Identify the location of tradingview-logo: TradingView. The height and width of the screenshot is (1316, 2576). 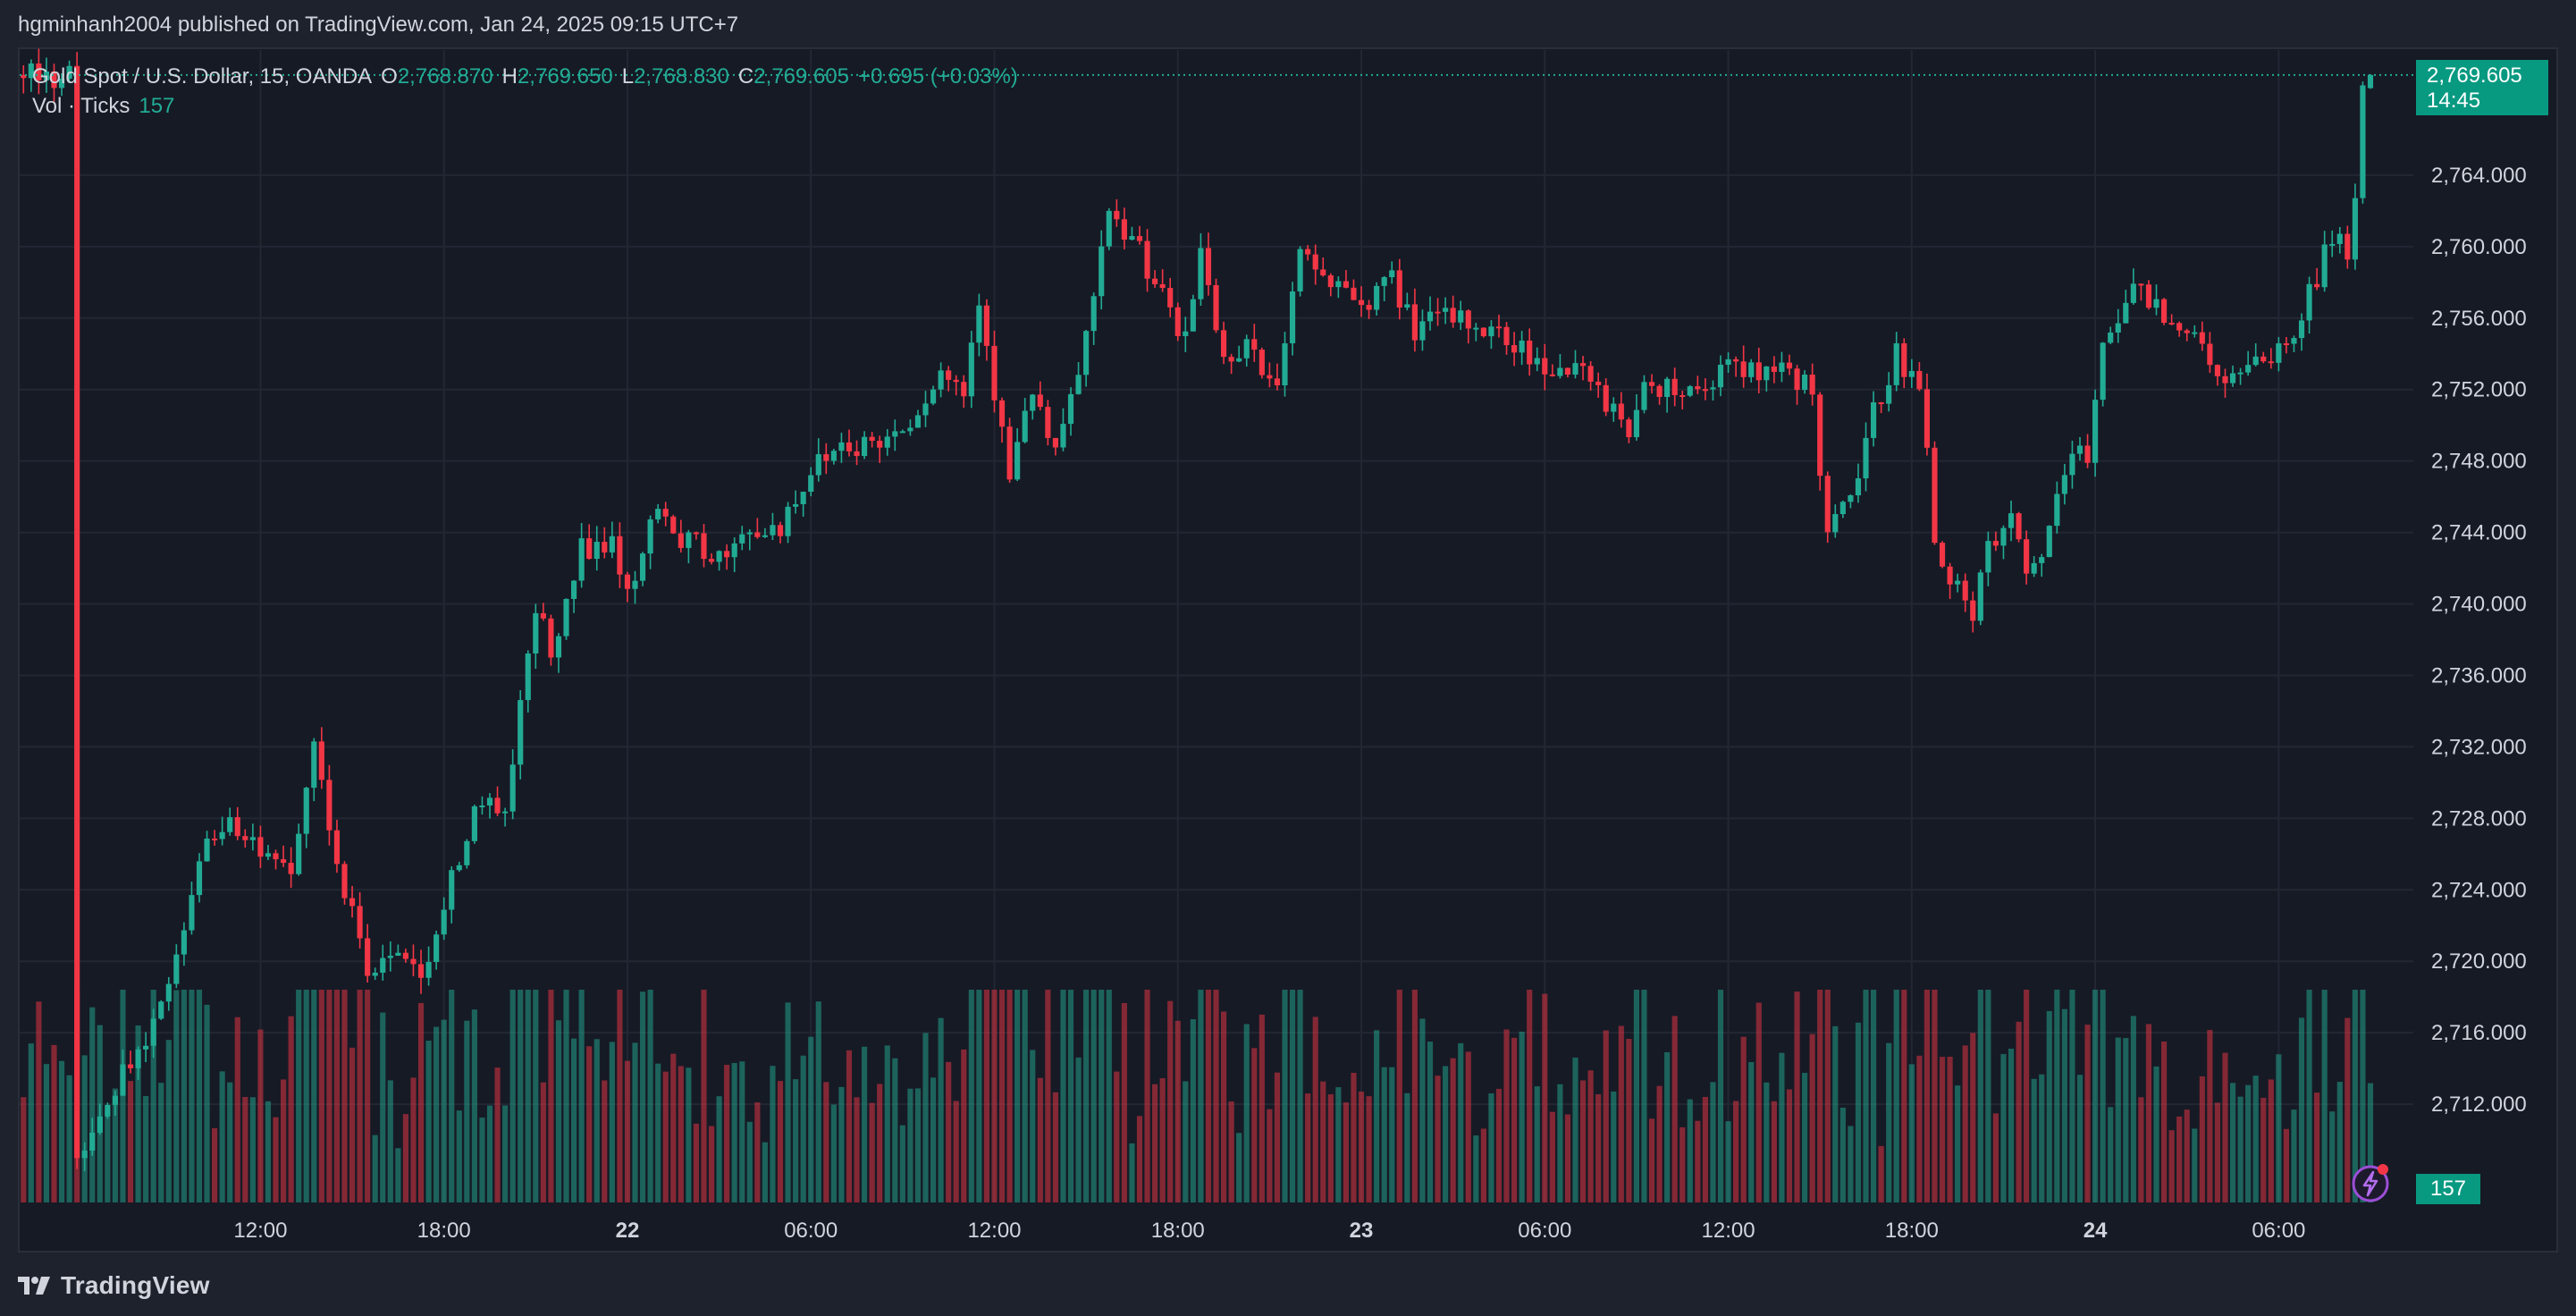
(114, 1286).